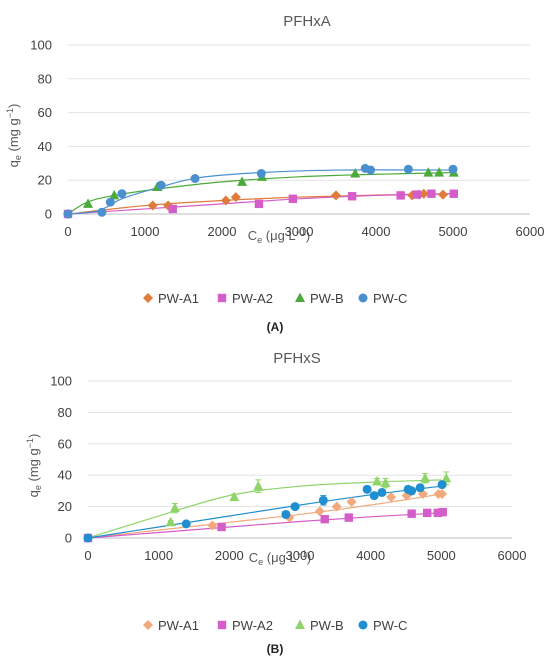 This screenshot has width=550, height=666. I want to click on legend-marker-pw-c, so click(363, 625).